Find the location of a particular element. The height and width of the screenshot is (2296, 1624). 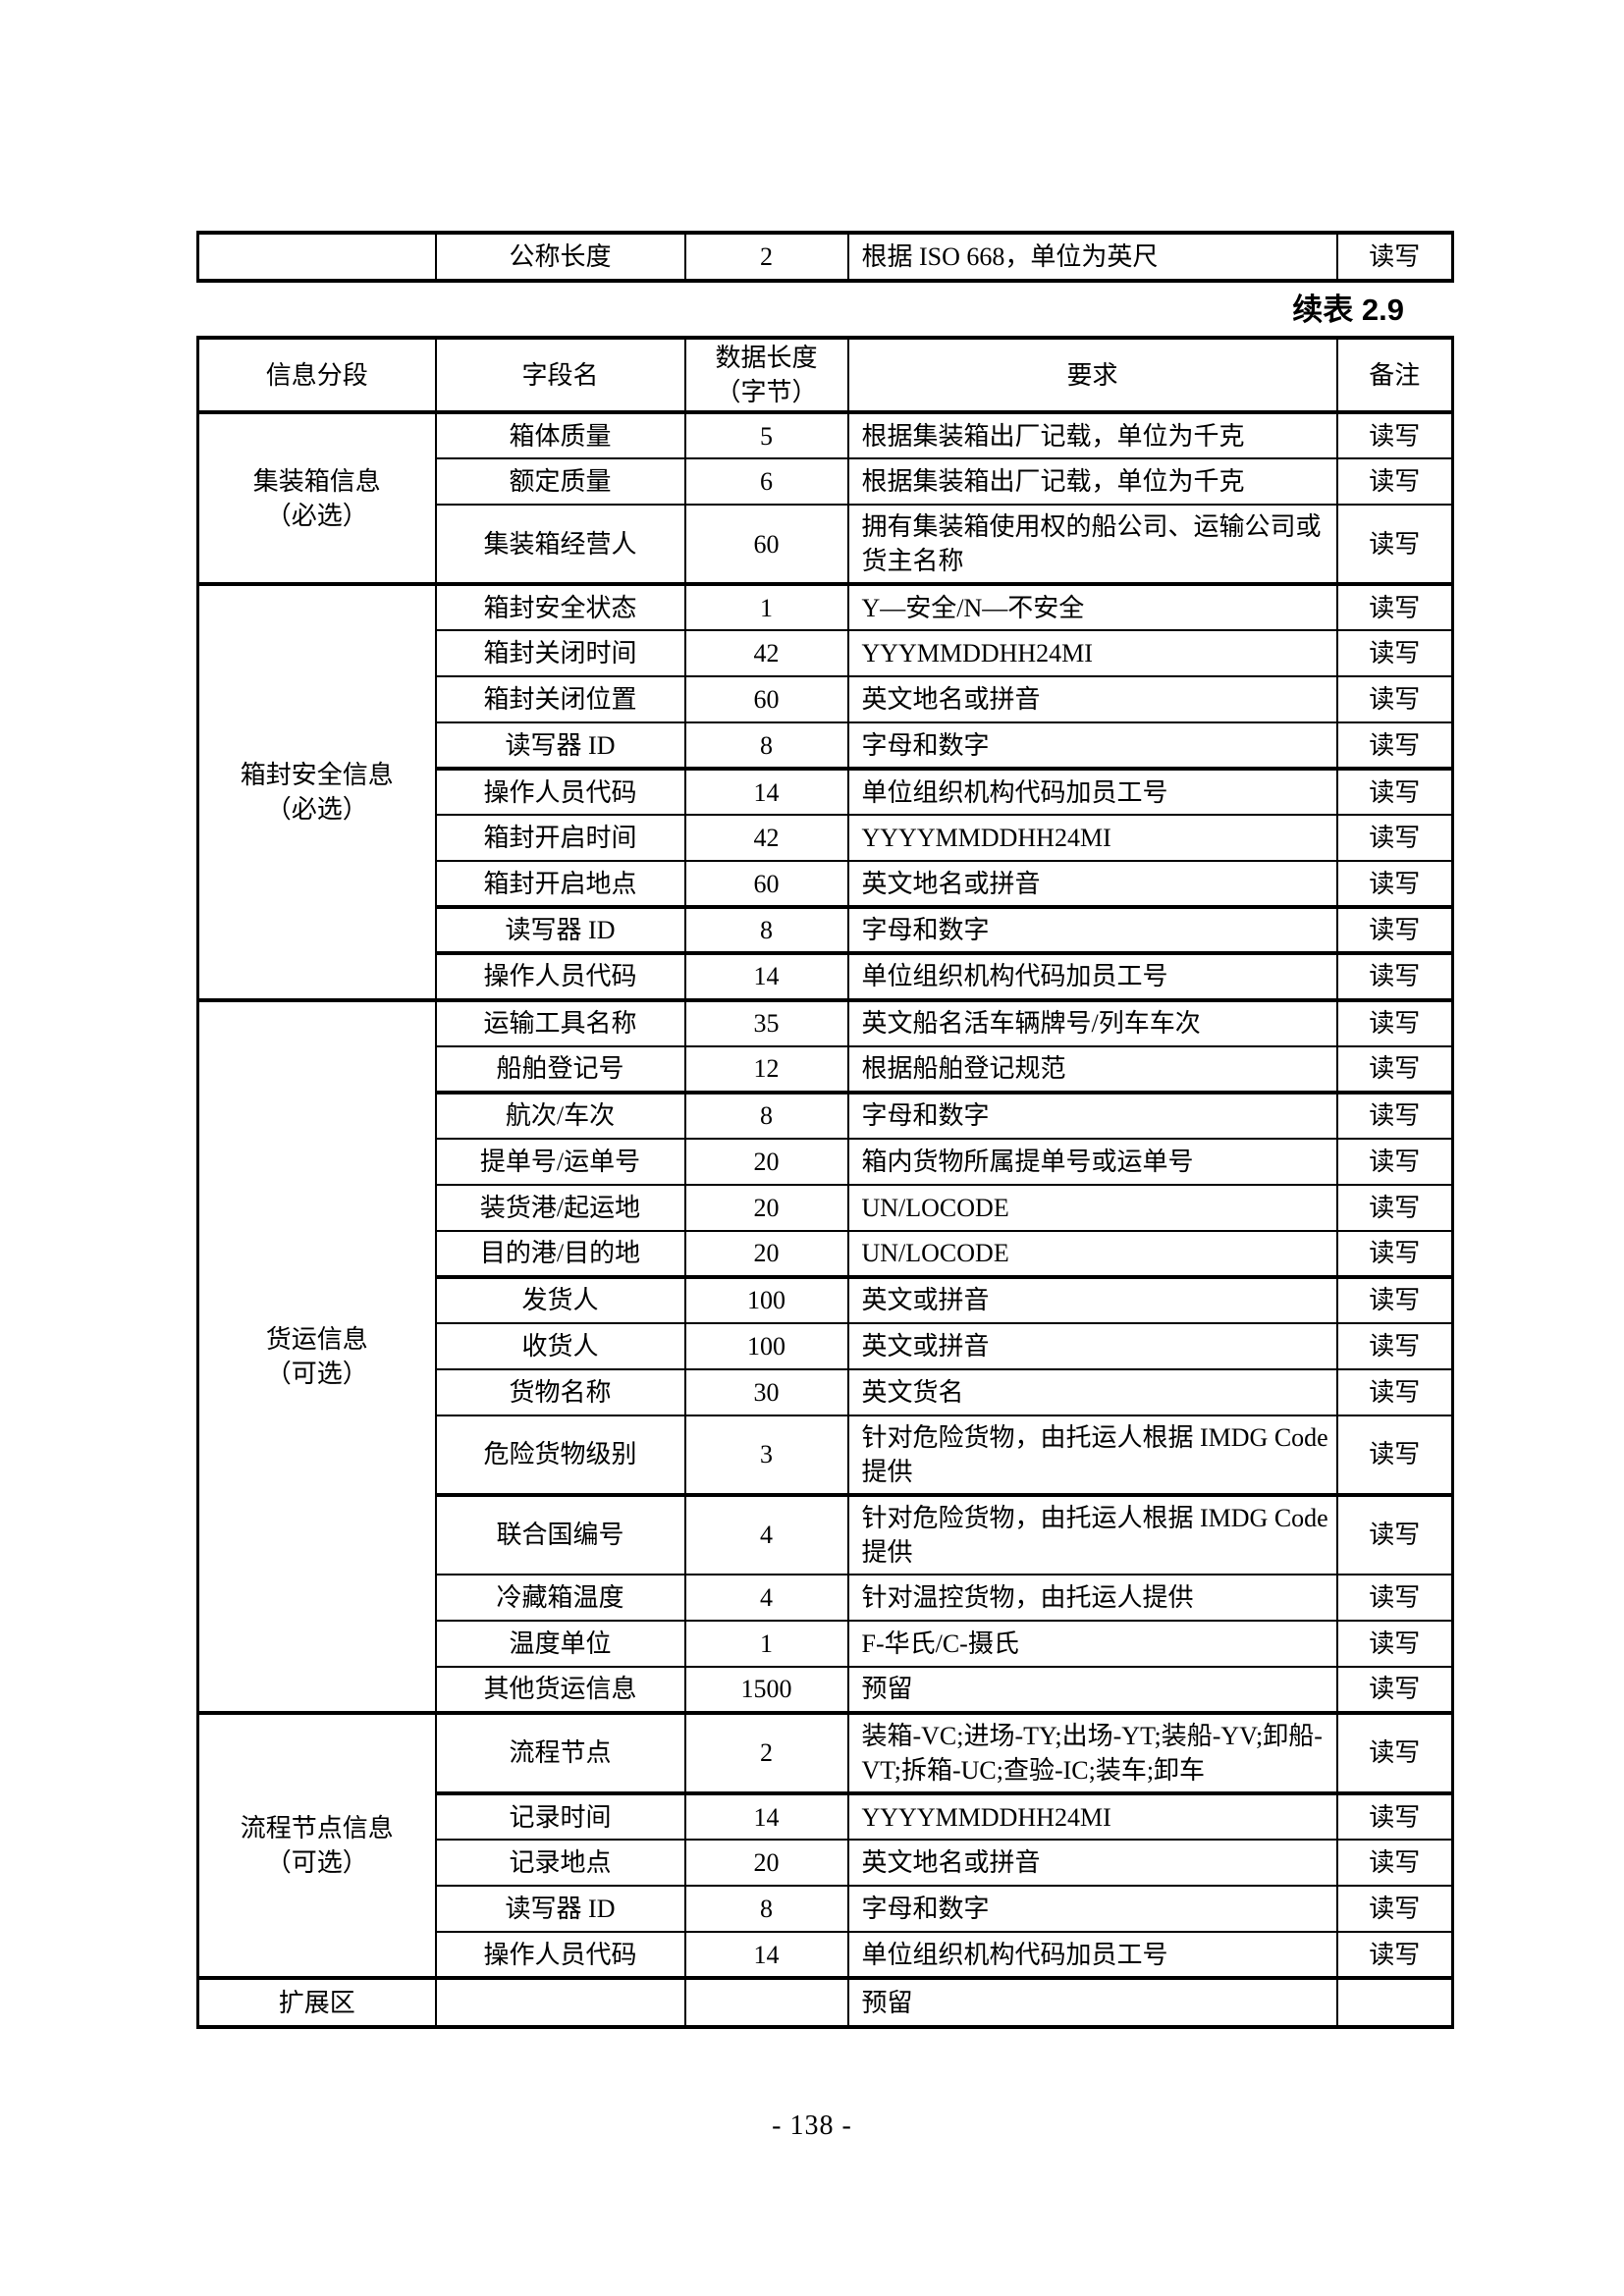

field-cell: 箱封开启地点 is located at coordinates (560, 885).